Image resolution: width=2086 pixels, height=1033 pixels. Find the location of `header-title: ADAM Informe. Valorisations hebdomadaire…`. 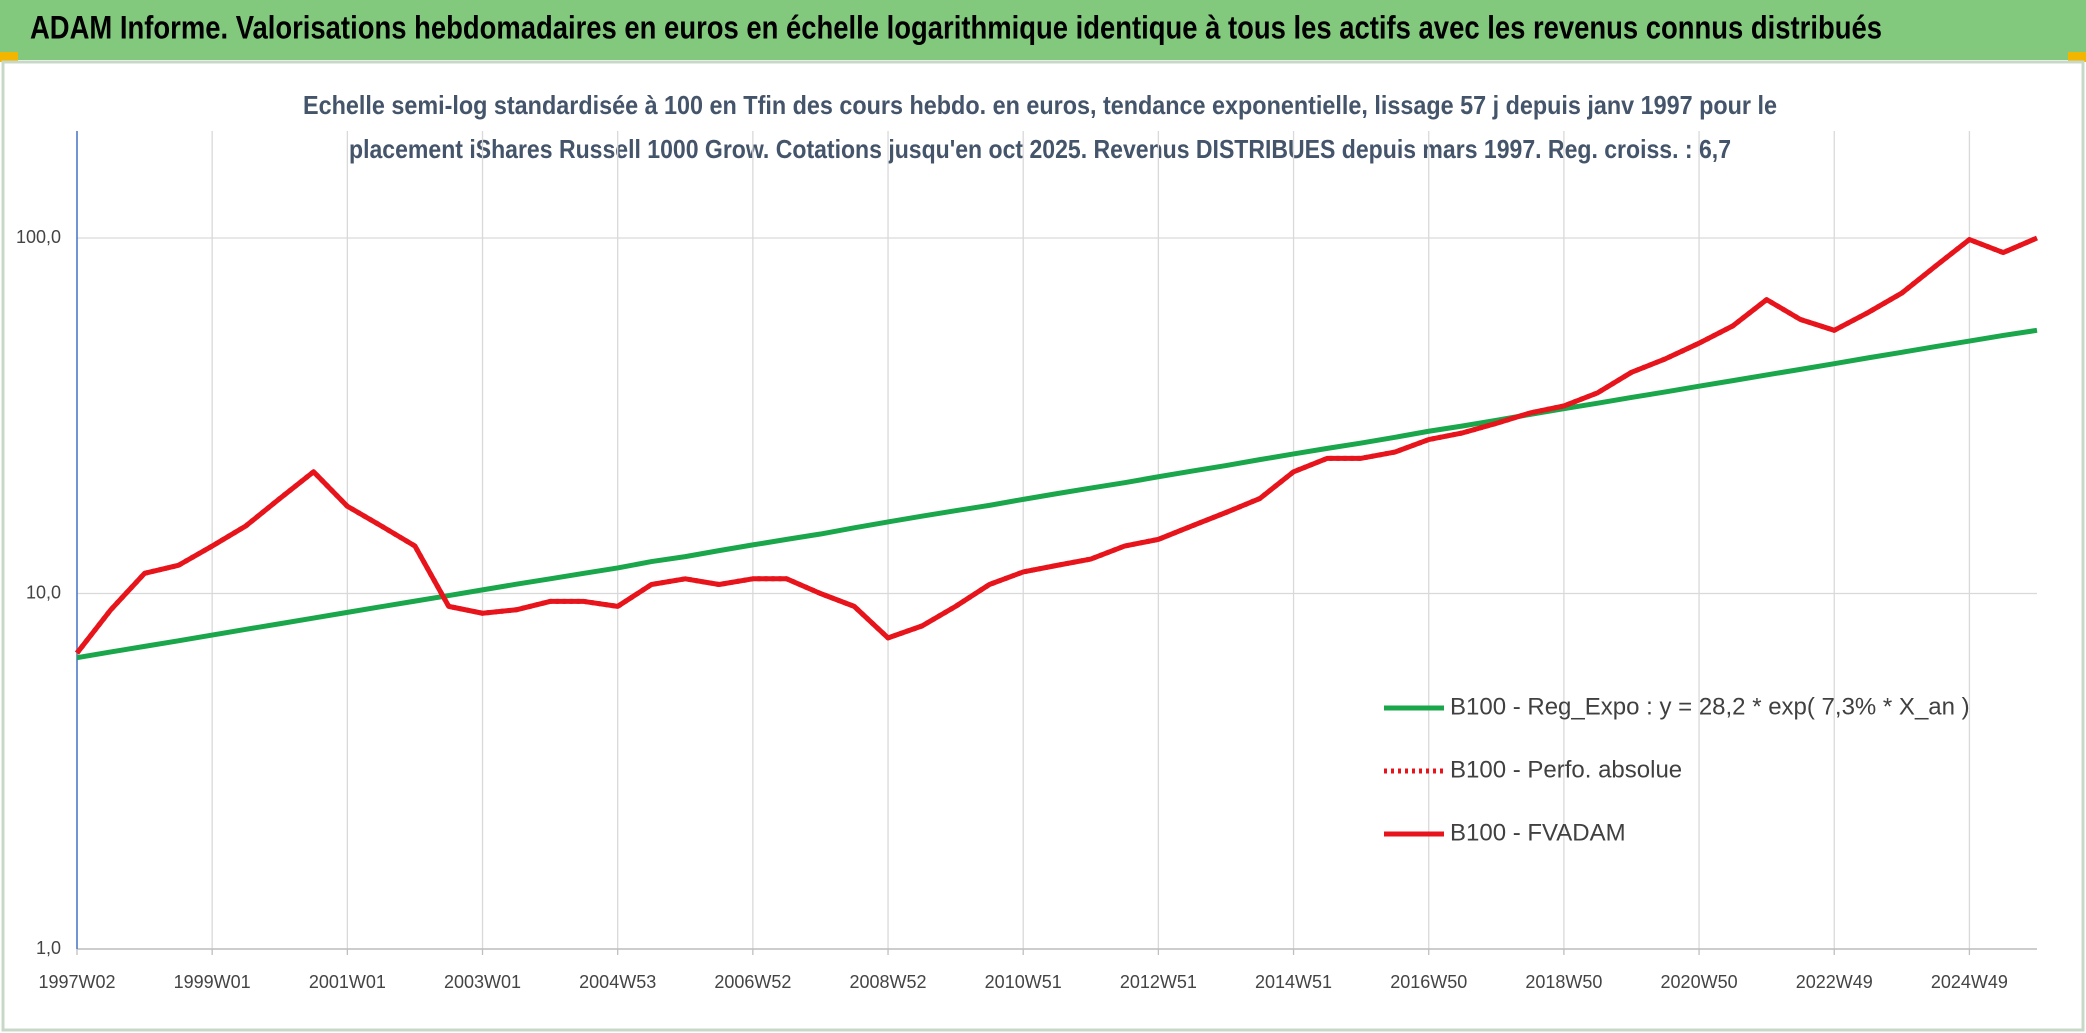

header-title: ADAM Informe. Valorisations hebdomadaire… is located at coordinates (956, 27).